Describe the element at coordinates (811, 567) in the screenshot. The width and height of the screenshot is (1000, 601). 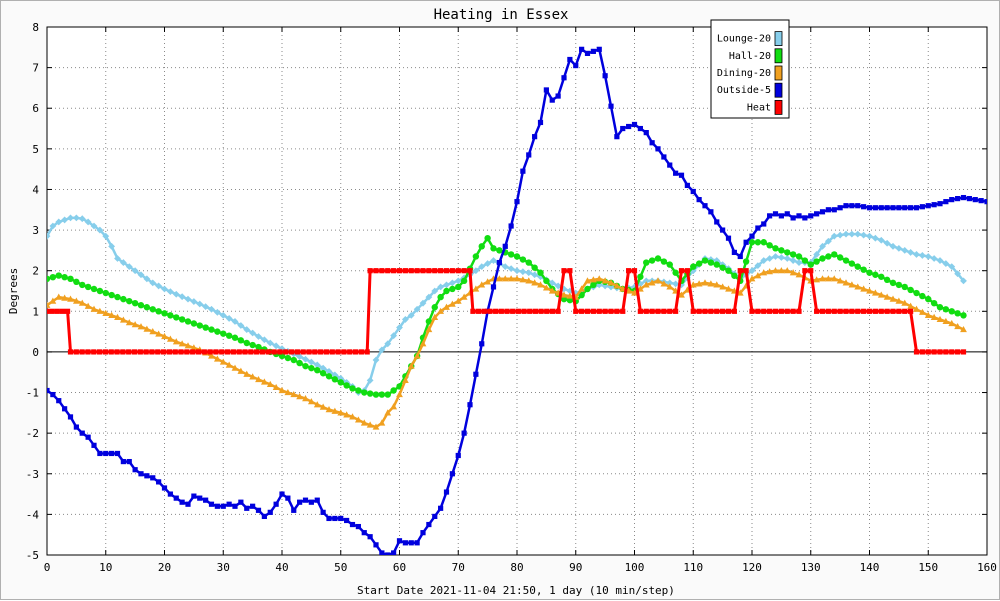
I see `x-tick-label: 130` at that location.